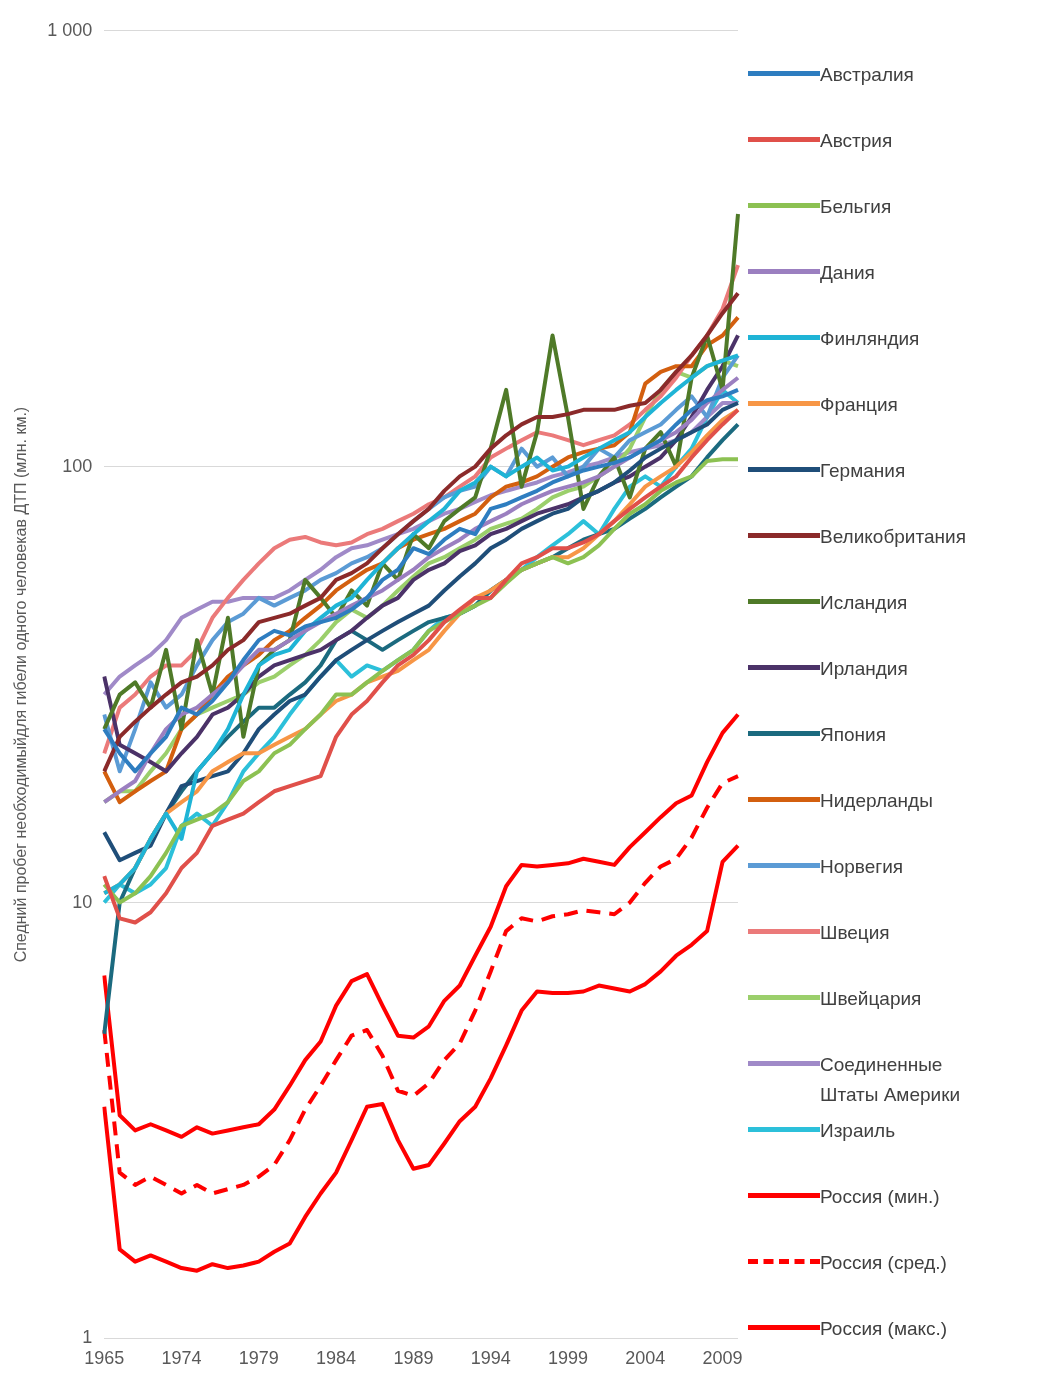  I want to click on legend-label: Россия (макс.), so click(884, 1329).